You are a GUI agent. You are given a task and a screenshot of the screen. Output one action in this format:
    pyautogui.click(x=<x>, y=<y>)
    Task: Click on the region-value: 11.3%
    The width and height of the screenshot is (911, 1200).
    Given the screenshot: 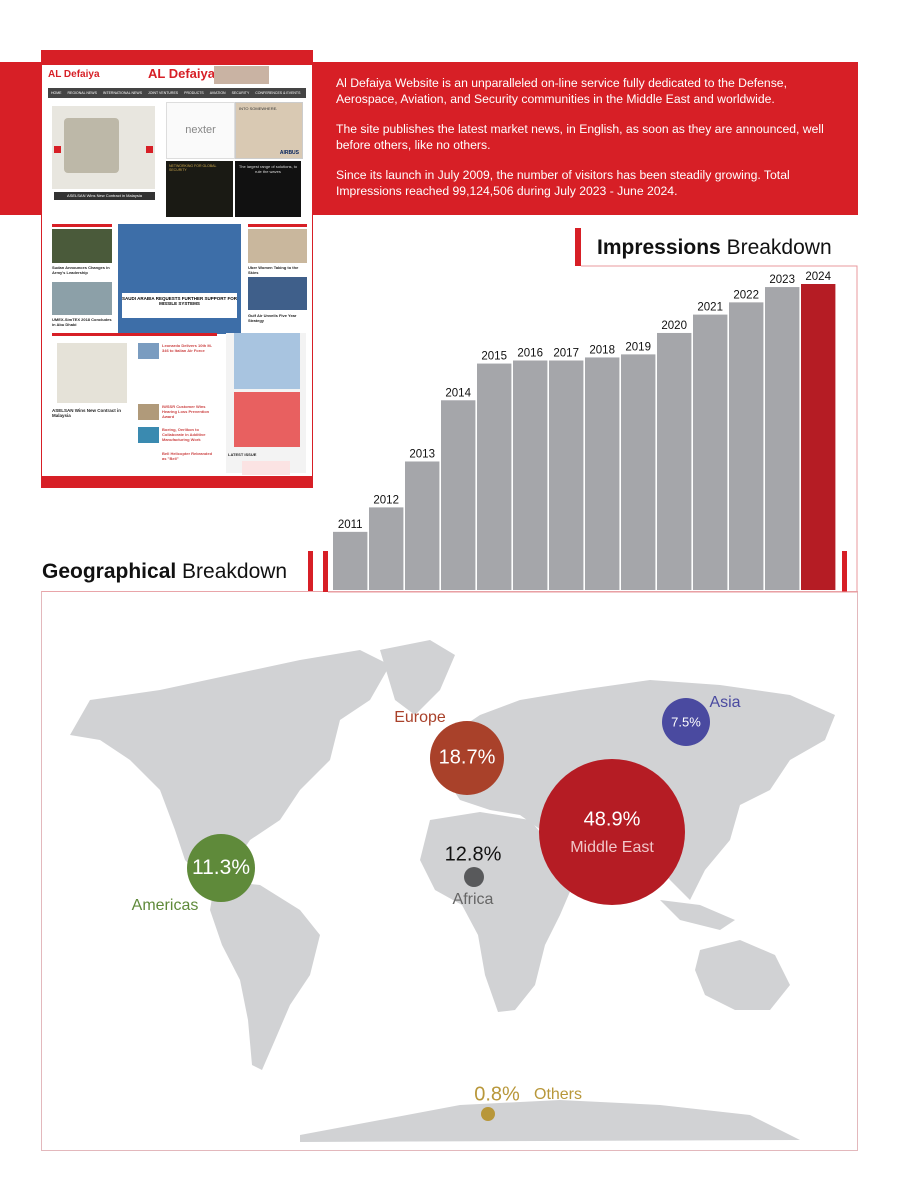 What is the action you would take?
    pyautogui.click(x=221, y=867)
    